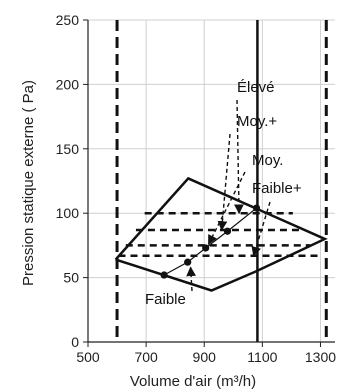  I want to click on fan-curves, so click(219, 234).